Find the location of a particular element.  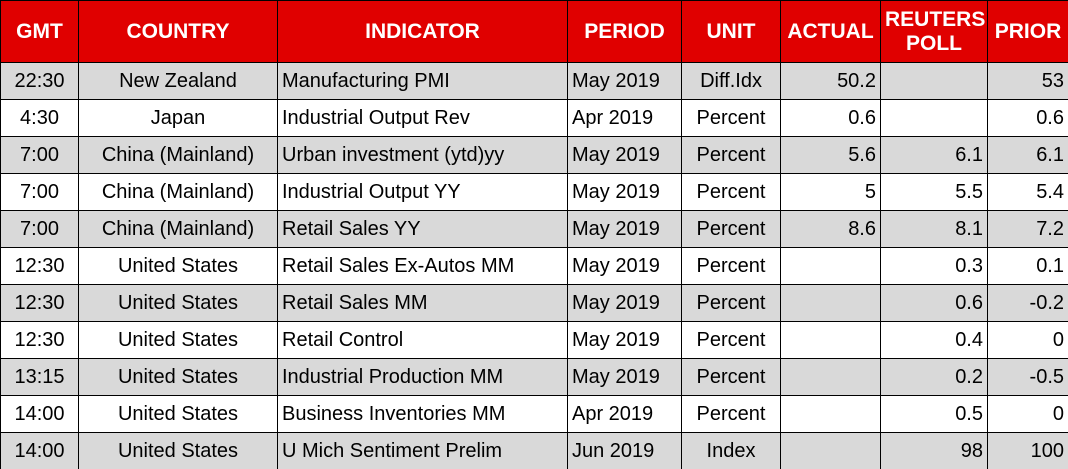

reuters-poll-cell: 0.4 is located at coordinates (934, 340).